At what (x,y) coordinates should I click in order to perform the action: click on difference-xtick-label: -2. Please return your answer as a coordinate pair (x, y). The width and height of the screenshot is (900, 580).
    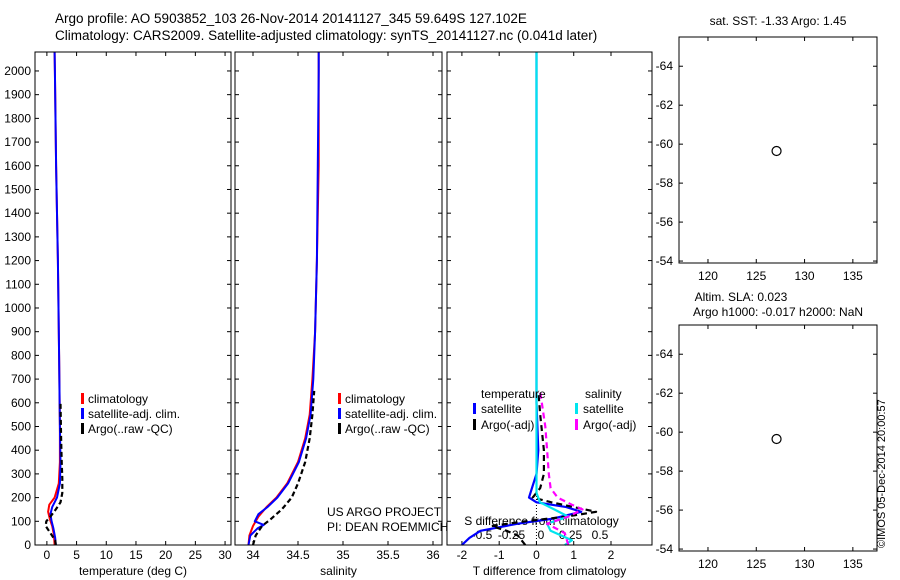
    Looking at the image, I should click on (462, 555).